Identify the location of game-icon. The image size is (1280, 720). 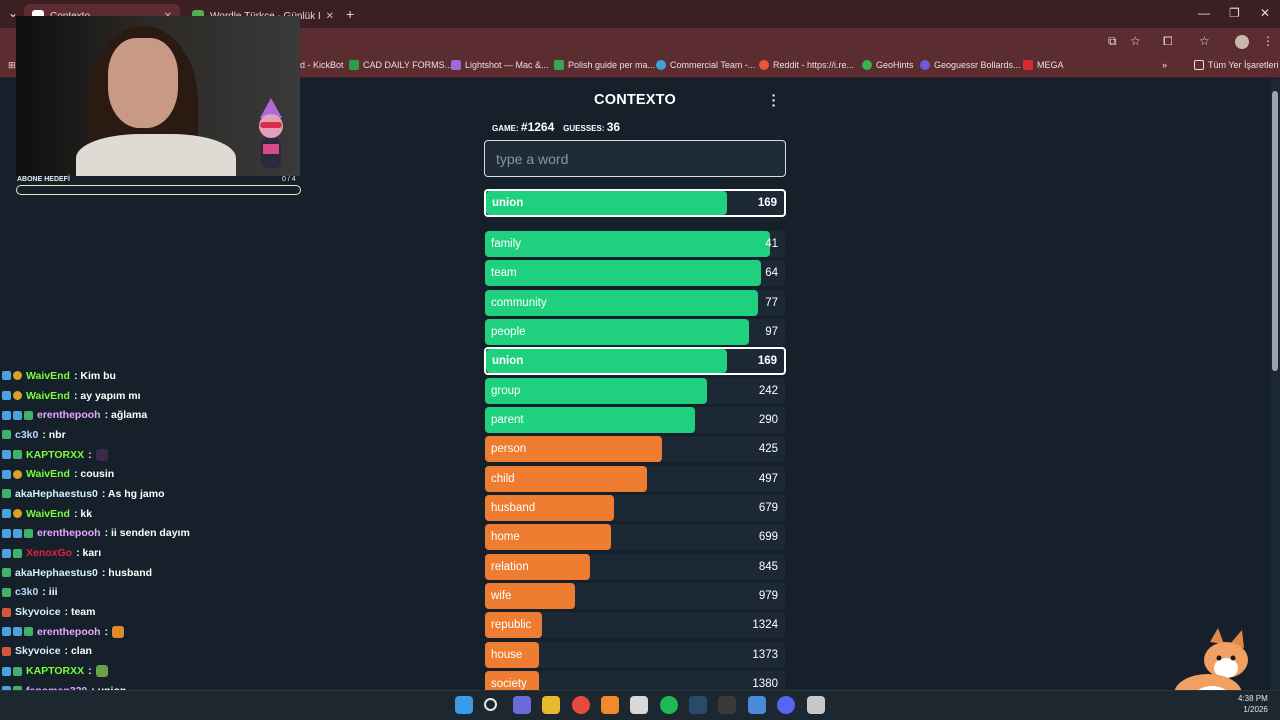
(757, 705).